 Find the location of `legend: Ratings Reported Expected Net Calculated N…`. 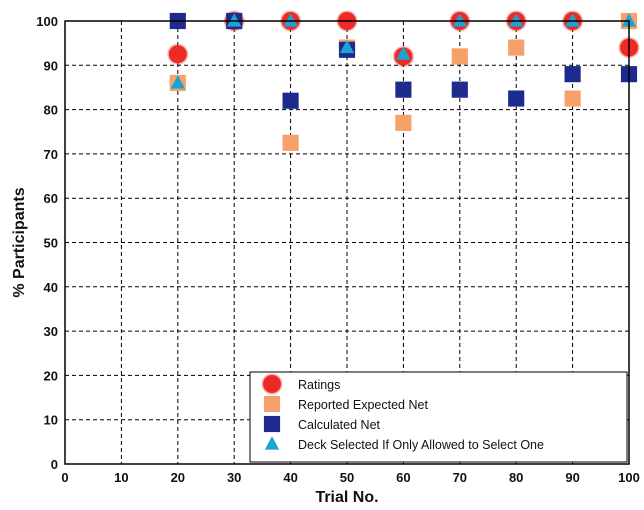

legend: Ratings Reported Expected Net Calculated N… is located at coordinates (438, 417).